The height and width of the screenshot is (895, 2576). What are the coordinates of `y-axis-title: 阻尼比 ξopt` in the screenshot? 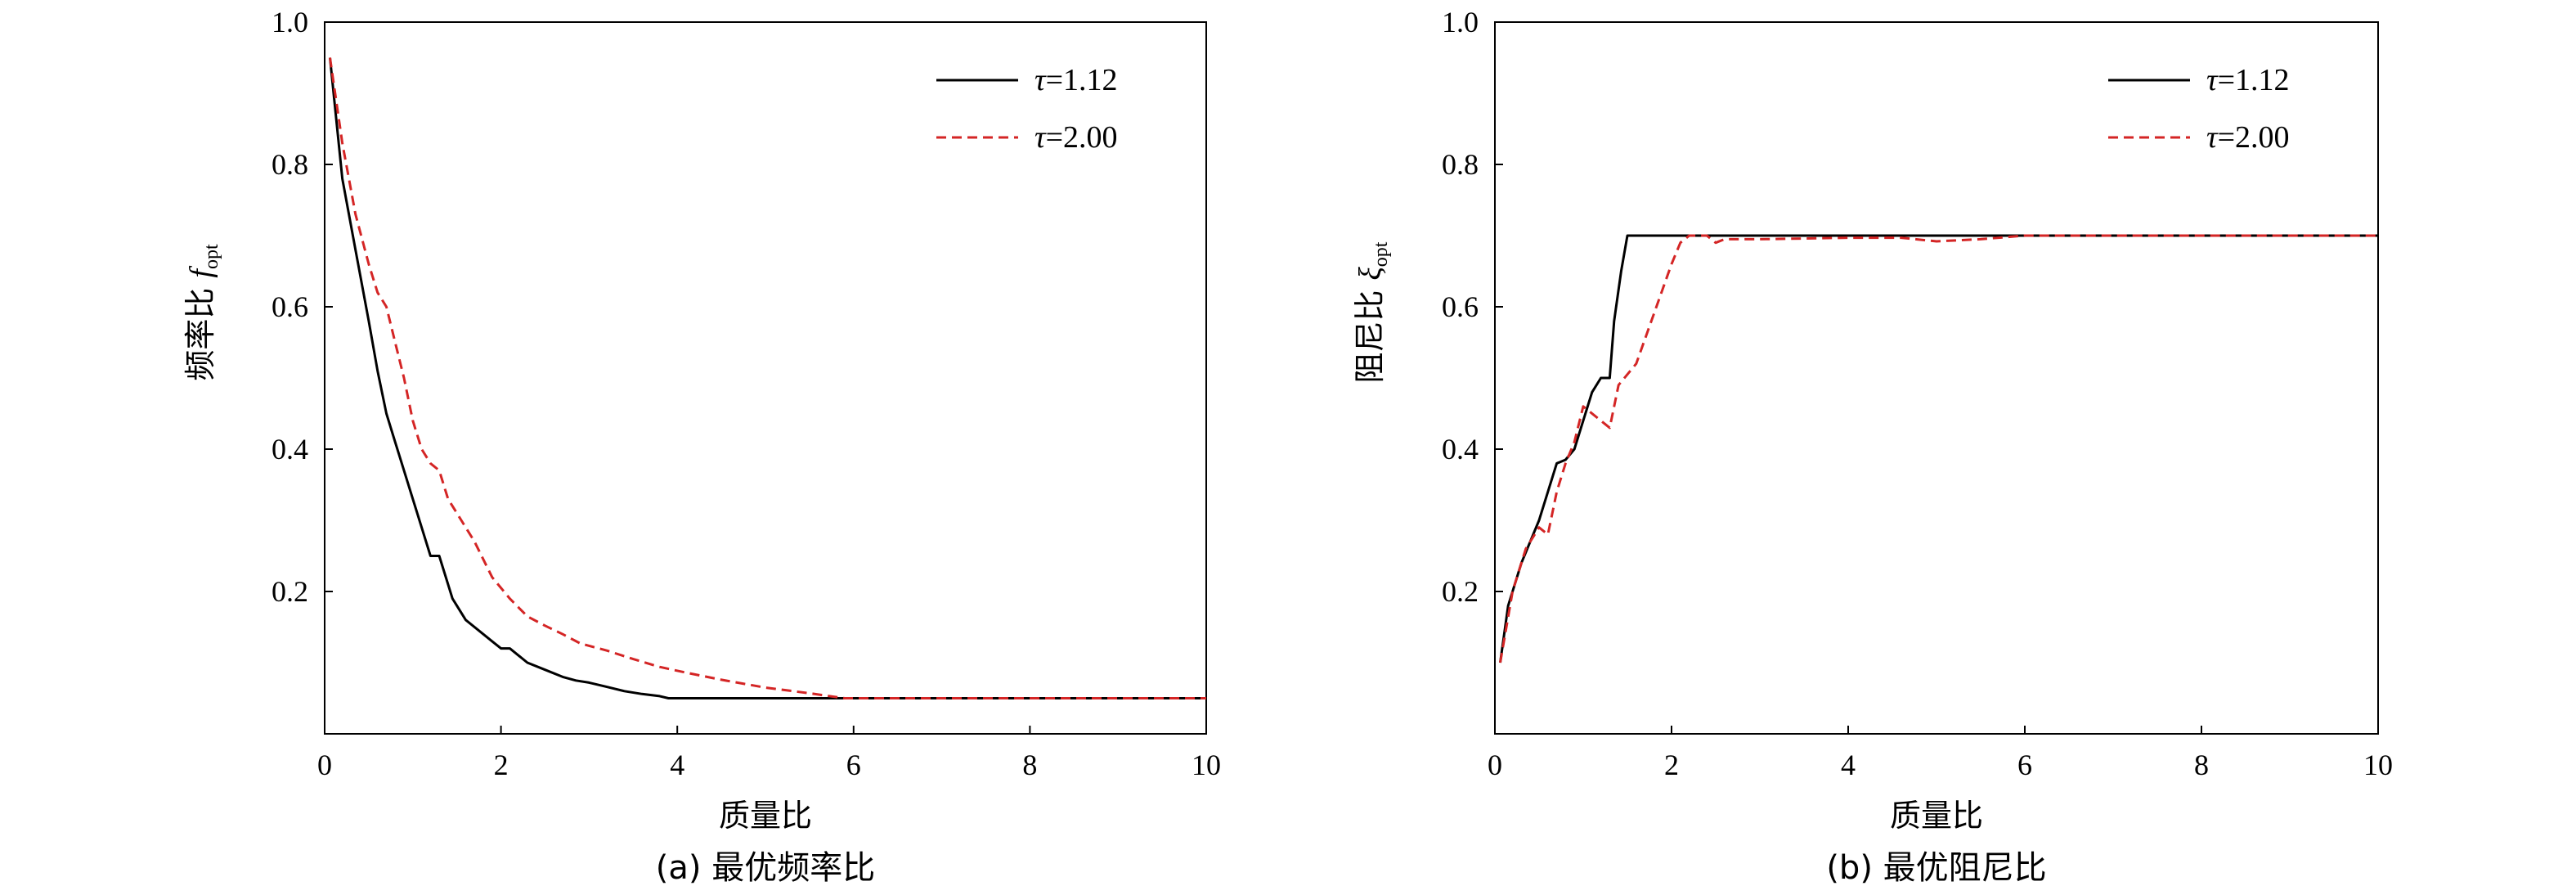 It's located at (1372, 312).